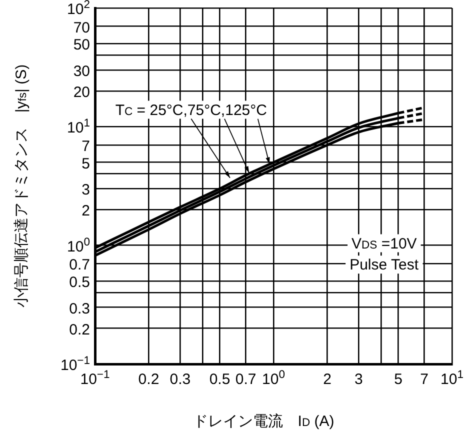  Describe the element at coordinates (245, 379) in the screenshot. I see `x-tick-label: 0.7` at that location.